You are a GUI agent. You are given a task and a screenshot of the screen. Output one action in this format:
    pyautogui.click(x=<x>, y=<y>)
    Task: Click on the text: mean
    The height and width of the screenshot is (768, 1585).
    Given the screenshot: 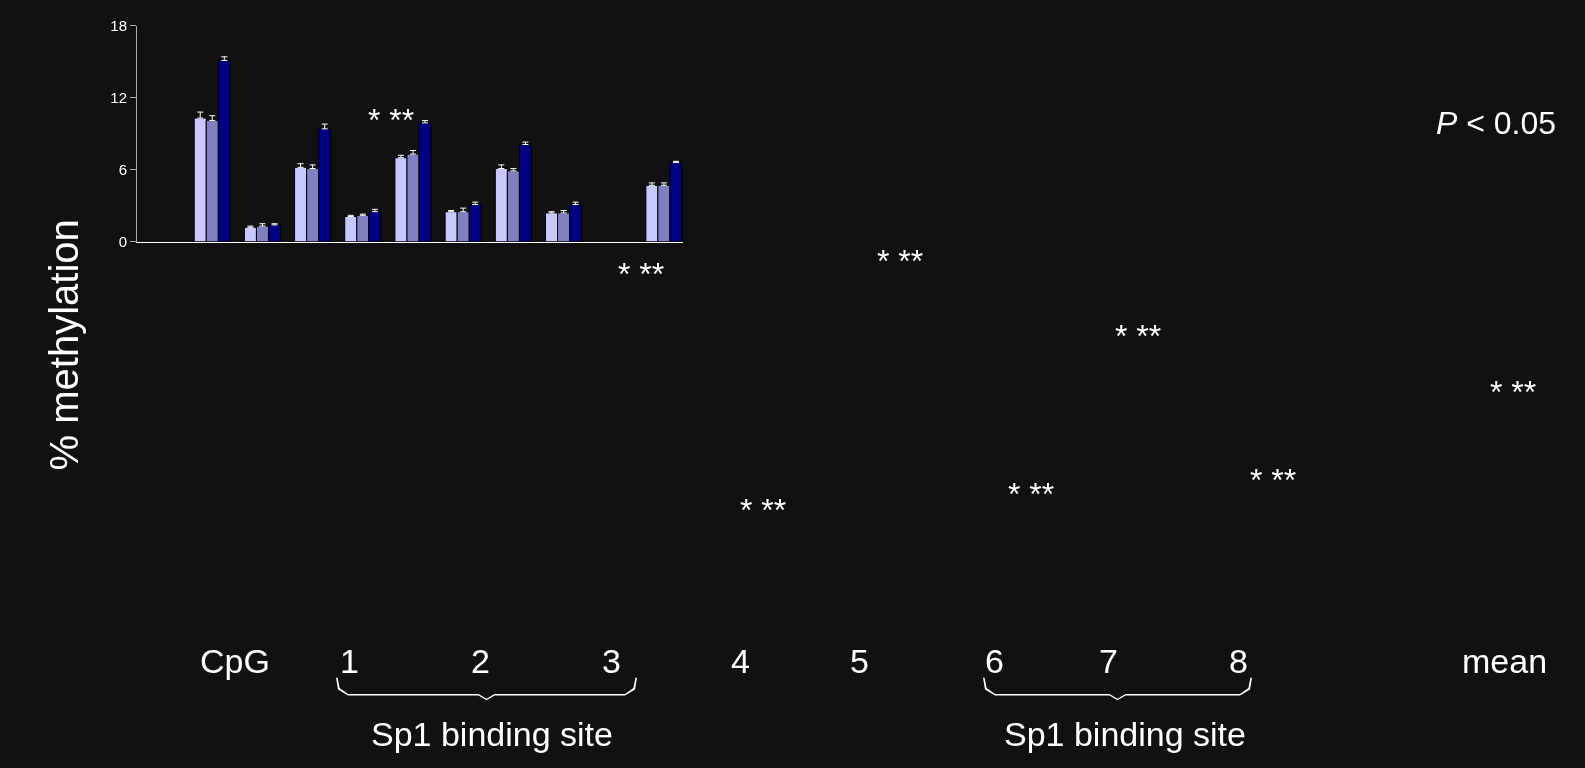 What is the action you would take?
    pyautogui.click(x=1505, y=661)
    